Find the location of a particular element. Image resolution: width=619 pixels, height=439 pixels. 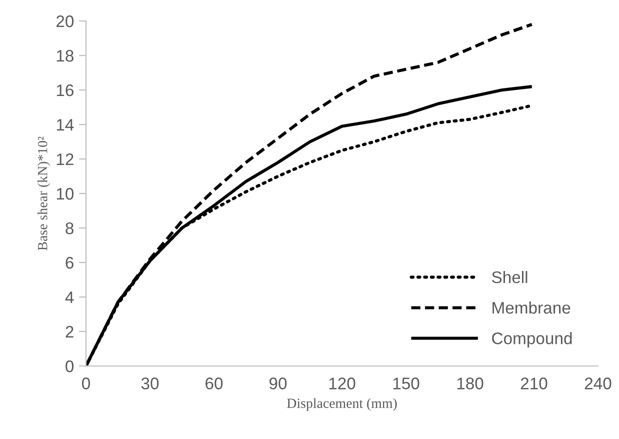

legend-label: Membrane is located at coordinates (531, 307).